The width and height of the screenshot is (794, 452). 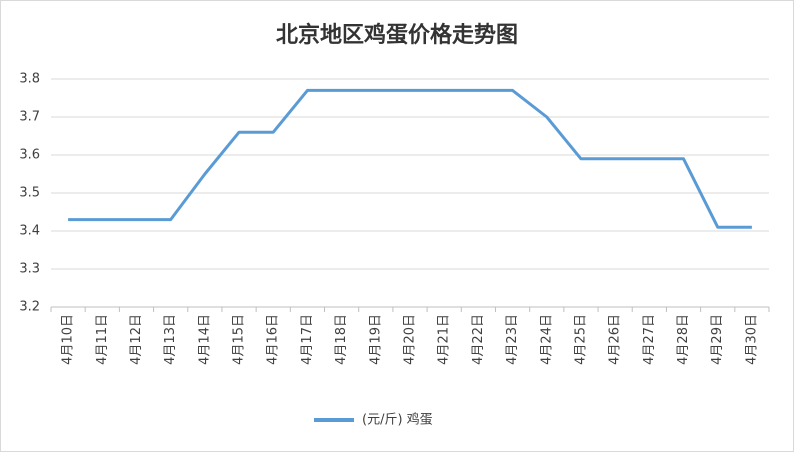 I want to click on x-tick-label: 4月22日, so click(x=478, y=339).